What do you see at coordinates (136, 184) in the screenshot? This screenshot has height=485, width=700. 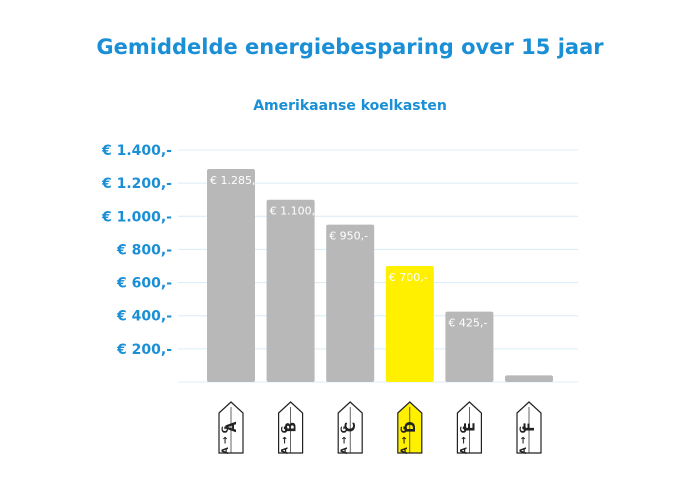 I see `y-tick-label: € 1.200,-` at bounding box center [136, 184].